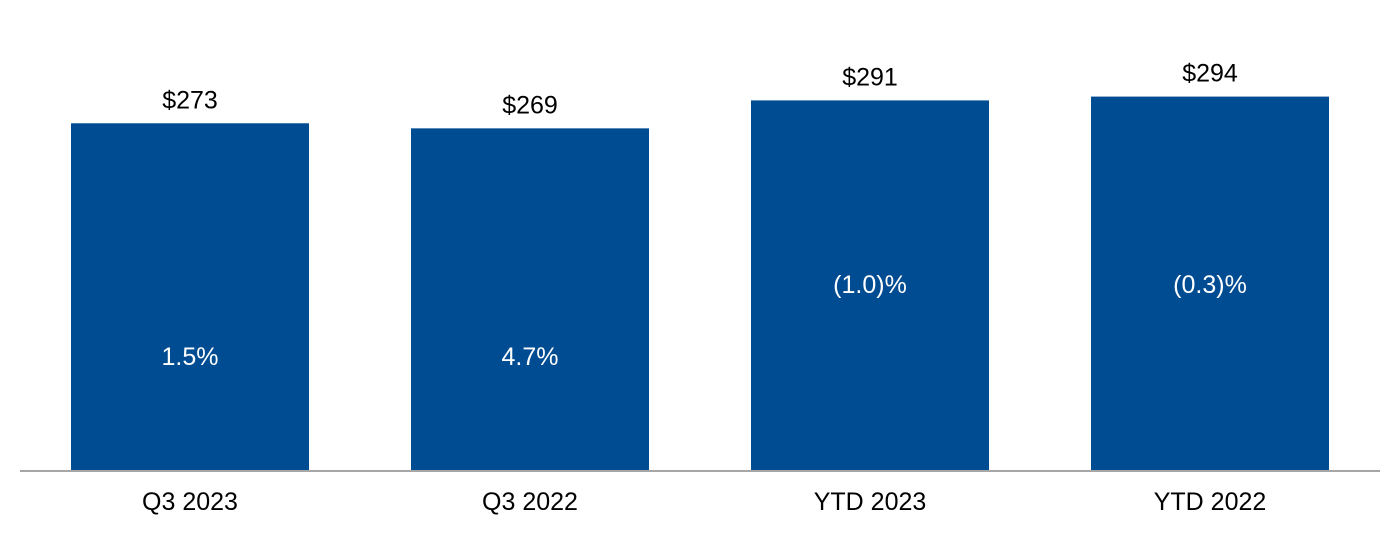 The height and width of the screenshot is (538, 1400). What do you see at coordinates (704, 502) in the screenshot?
I see `x-axis-tick-labels: Q3 2023 Q3 2022 YTD 2023 YTD 2022` at bounding box center [704, 502].